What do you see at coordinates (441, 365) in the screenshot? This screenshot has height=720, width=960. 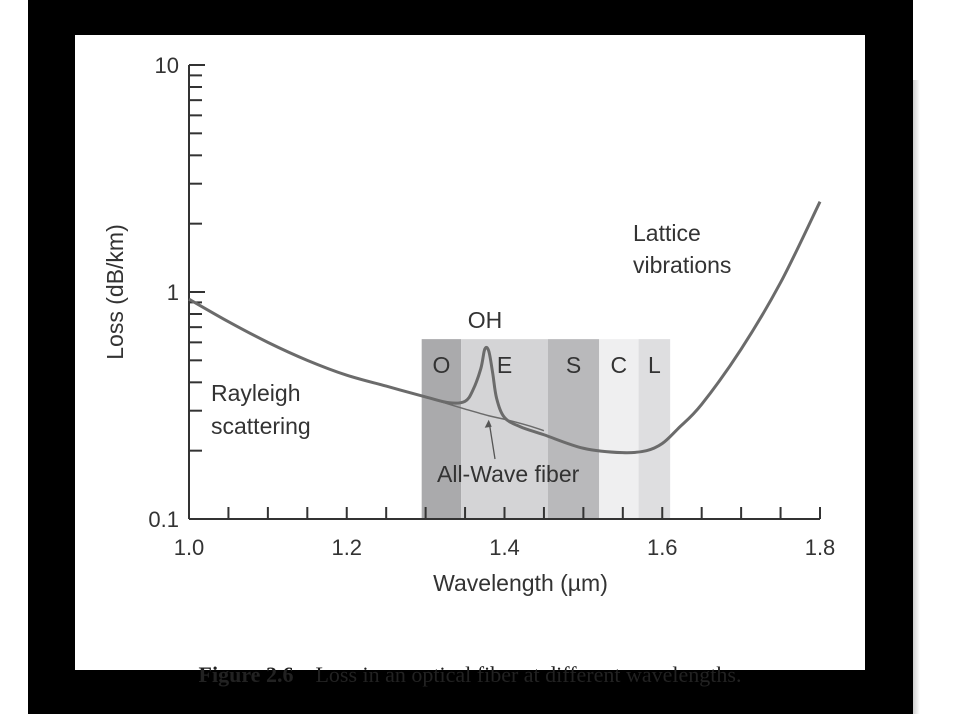 I see `band-label-o: O` at bounding box center [441, 365].